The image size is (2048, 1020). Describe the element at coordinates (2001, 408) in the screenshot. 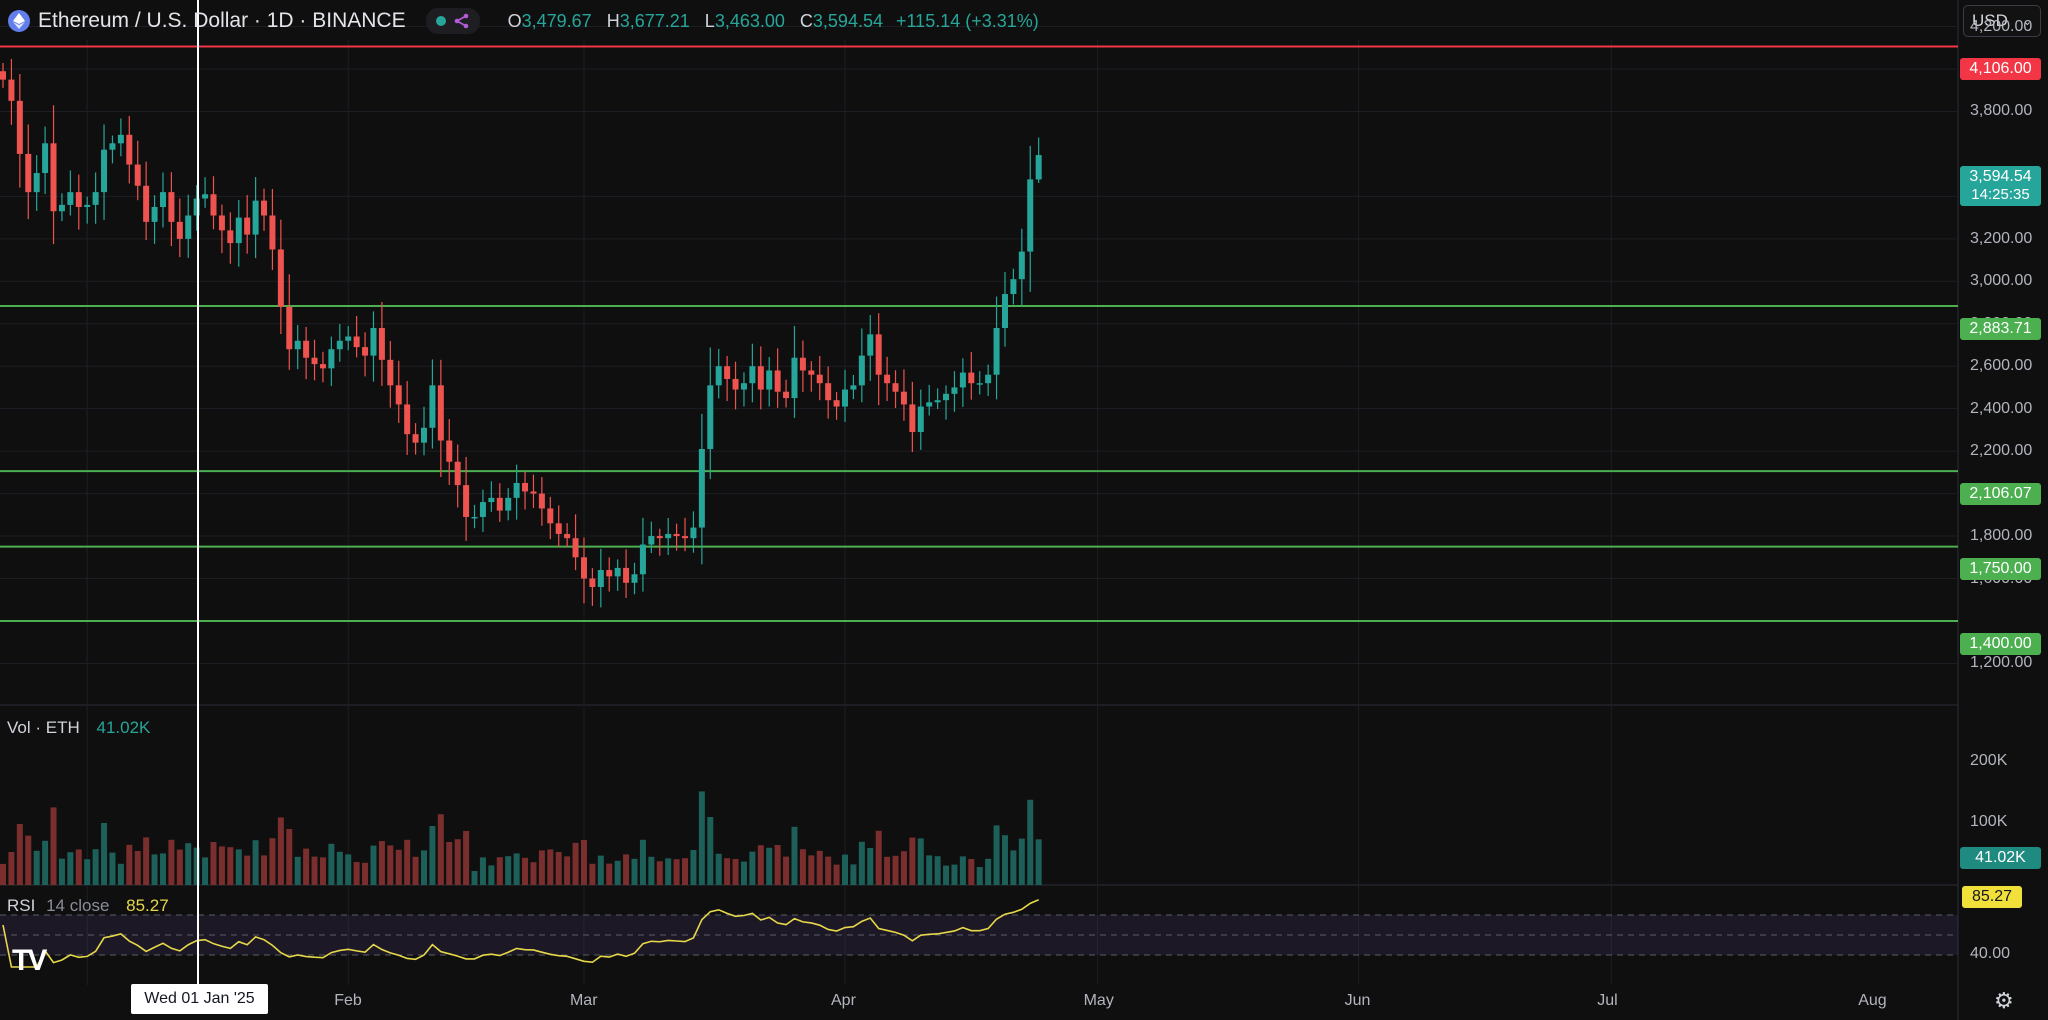

I see `price-axis-label: 2,400.00` at that location.